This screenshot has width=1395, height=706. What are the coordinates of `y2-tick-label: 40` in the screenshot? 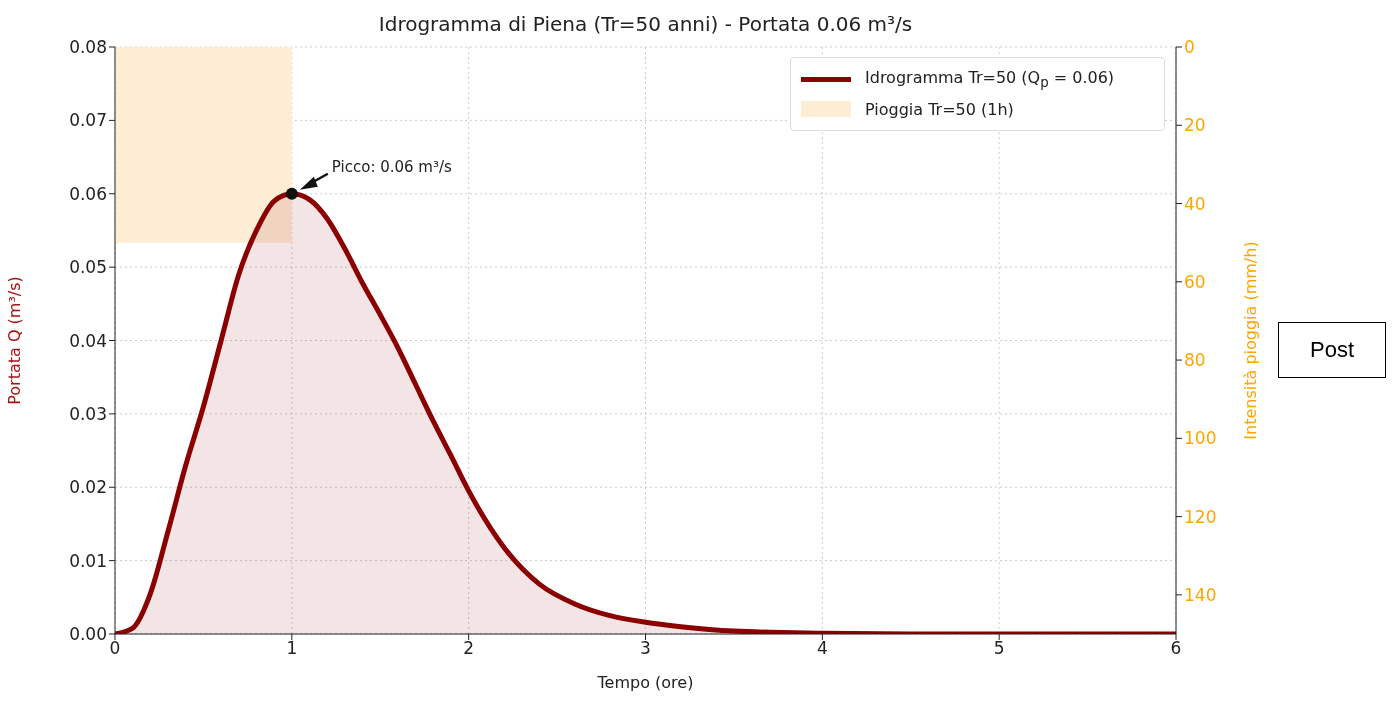 It's located at (1195, 203).